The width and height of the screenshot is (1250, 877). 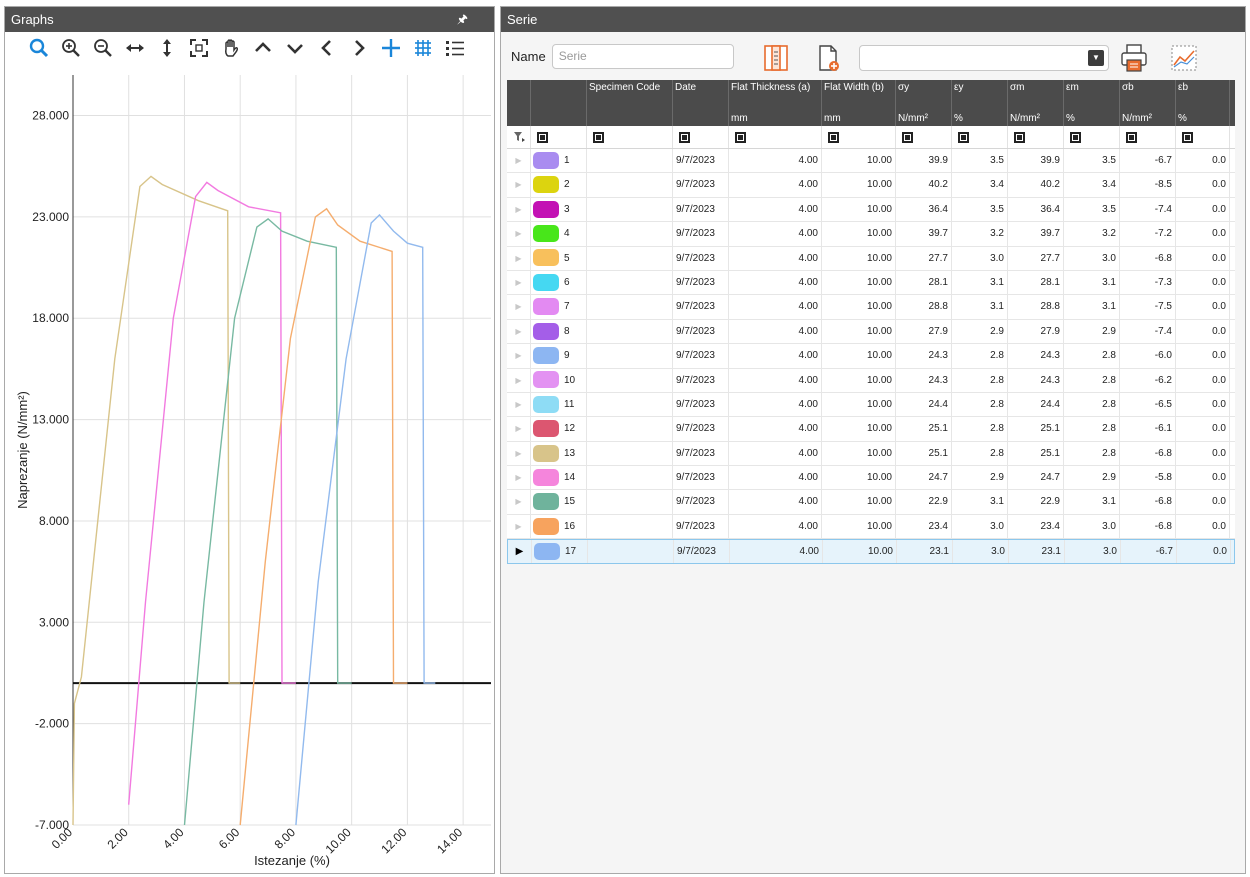 What do you see at coordinates (1036, 161) in the screenshot?
I see `cell-sm: 39.9` at bounding box center [1036, 161].